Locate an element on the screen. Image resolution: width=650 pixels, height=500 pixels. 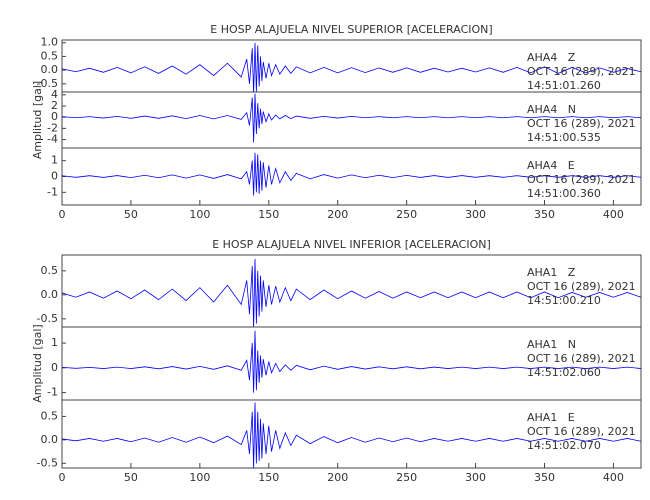
time-label: 14:51:01.260 is located at coordinates (564, 85).